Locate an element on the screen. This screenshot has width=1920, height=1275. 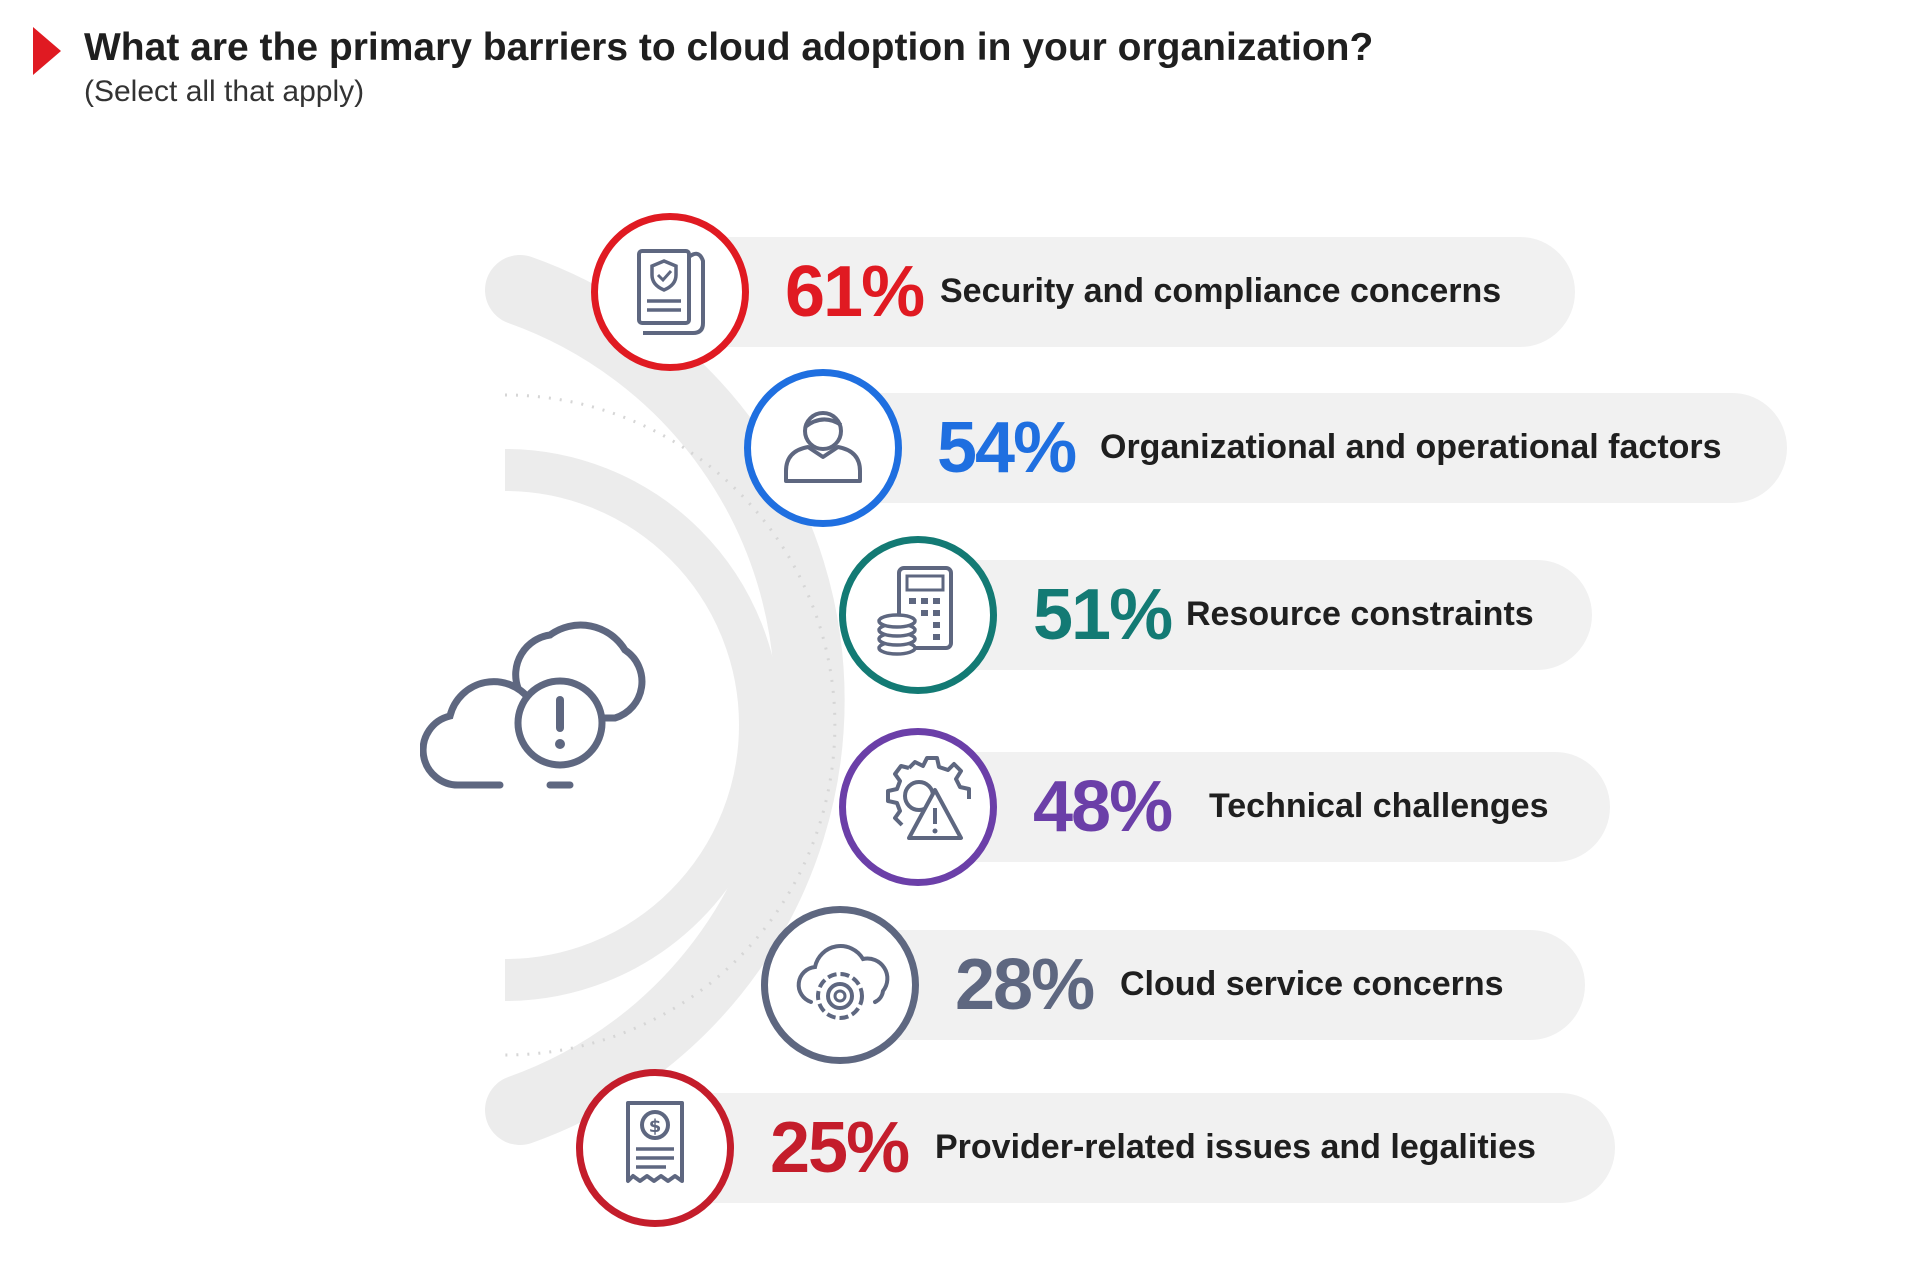
percentage-label: 48% is located at coordinates (1103, 807).